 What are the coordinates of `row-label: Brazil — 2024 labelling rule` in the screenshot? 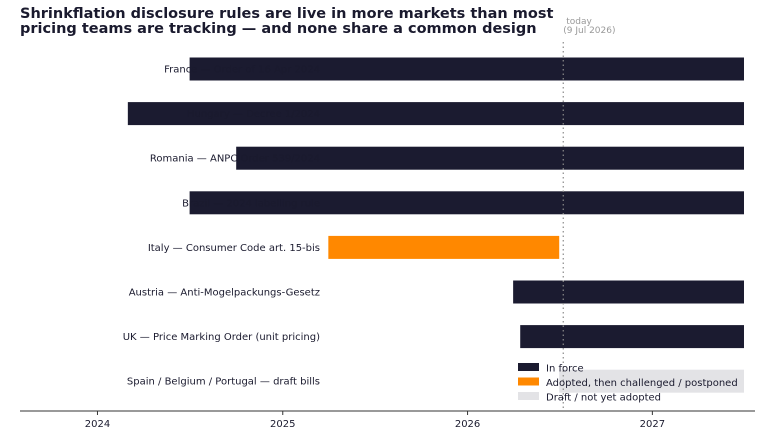 It's located at (251, 203).